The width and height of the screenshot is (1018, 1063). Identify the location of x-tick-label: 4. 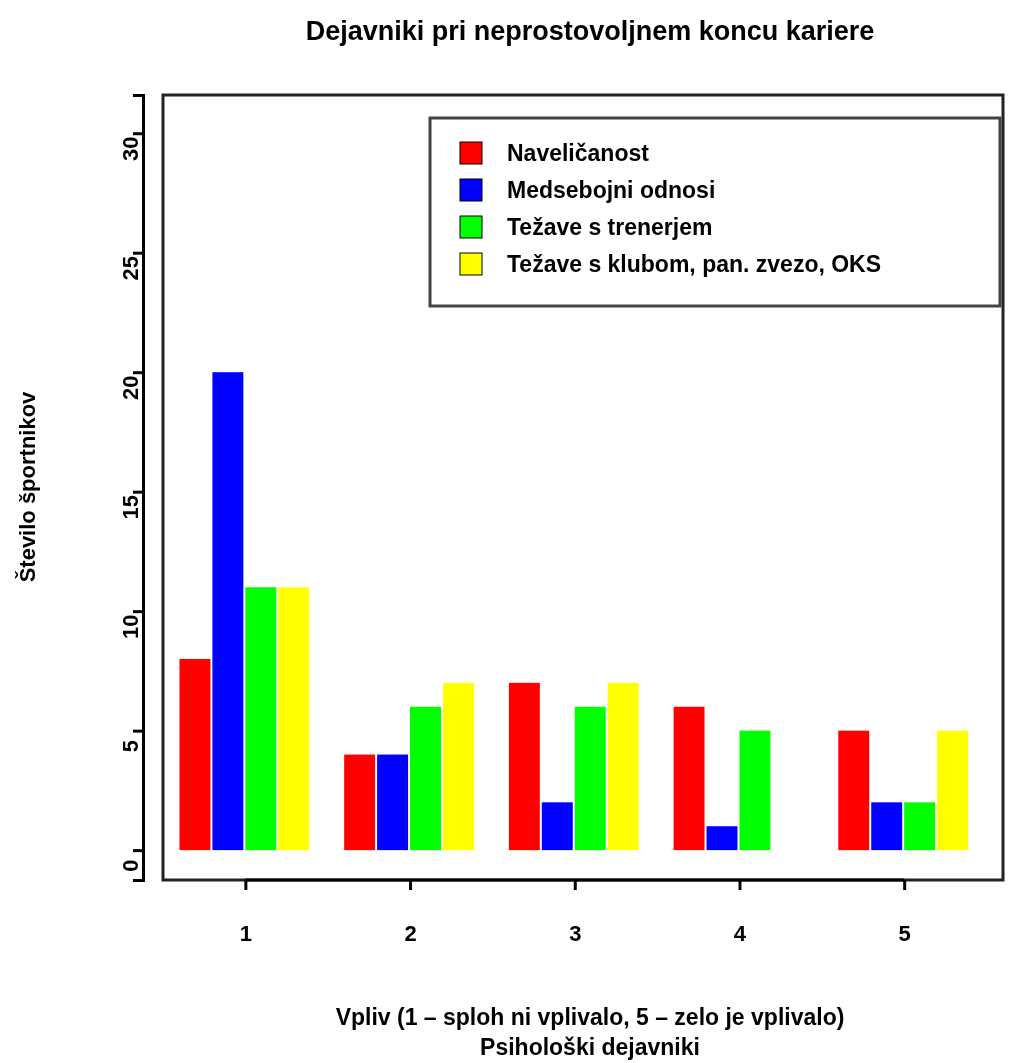
(740, 933).